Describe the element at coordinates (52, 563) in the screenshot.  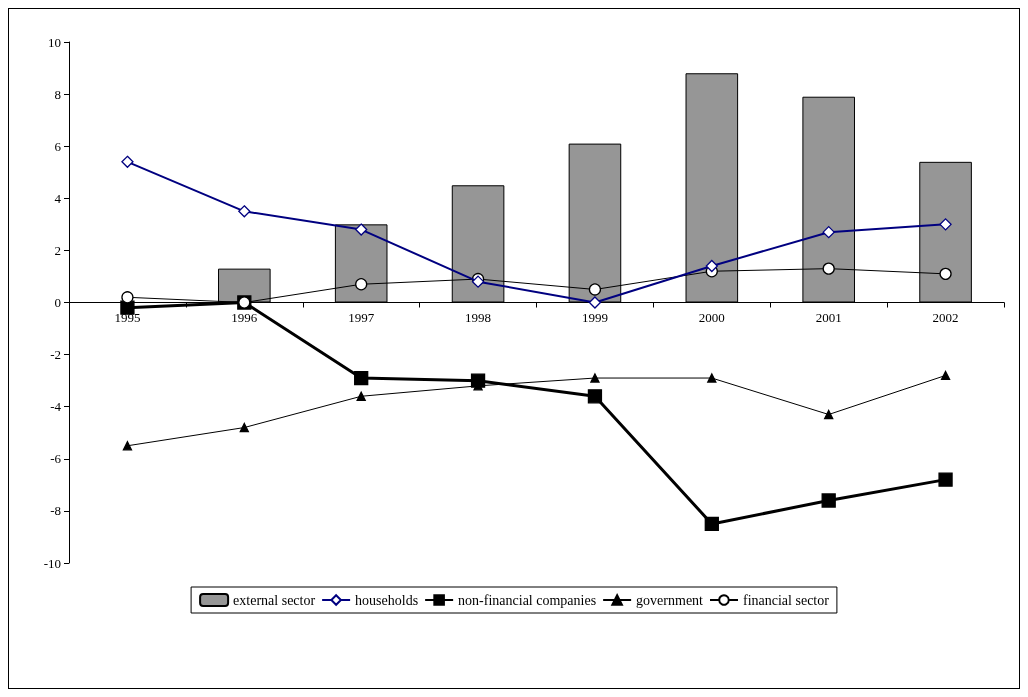
I see `y-tick-label: -10` at that location.